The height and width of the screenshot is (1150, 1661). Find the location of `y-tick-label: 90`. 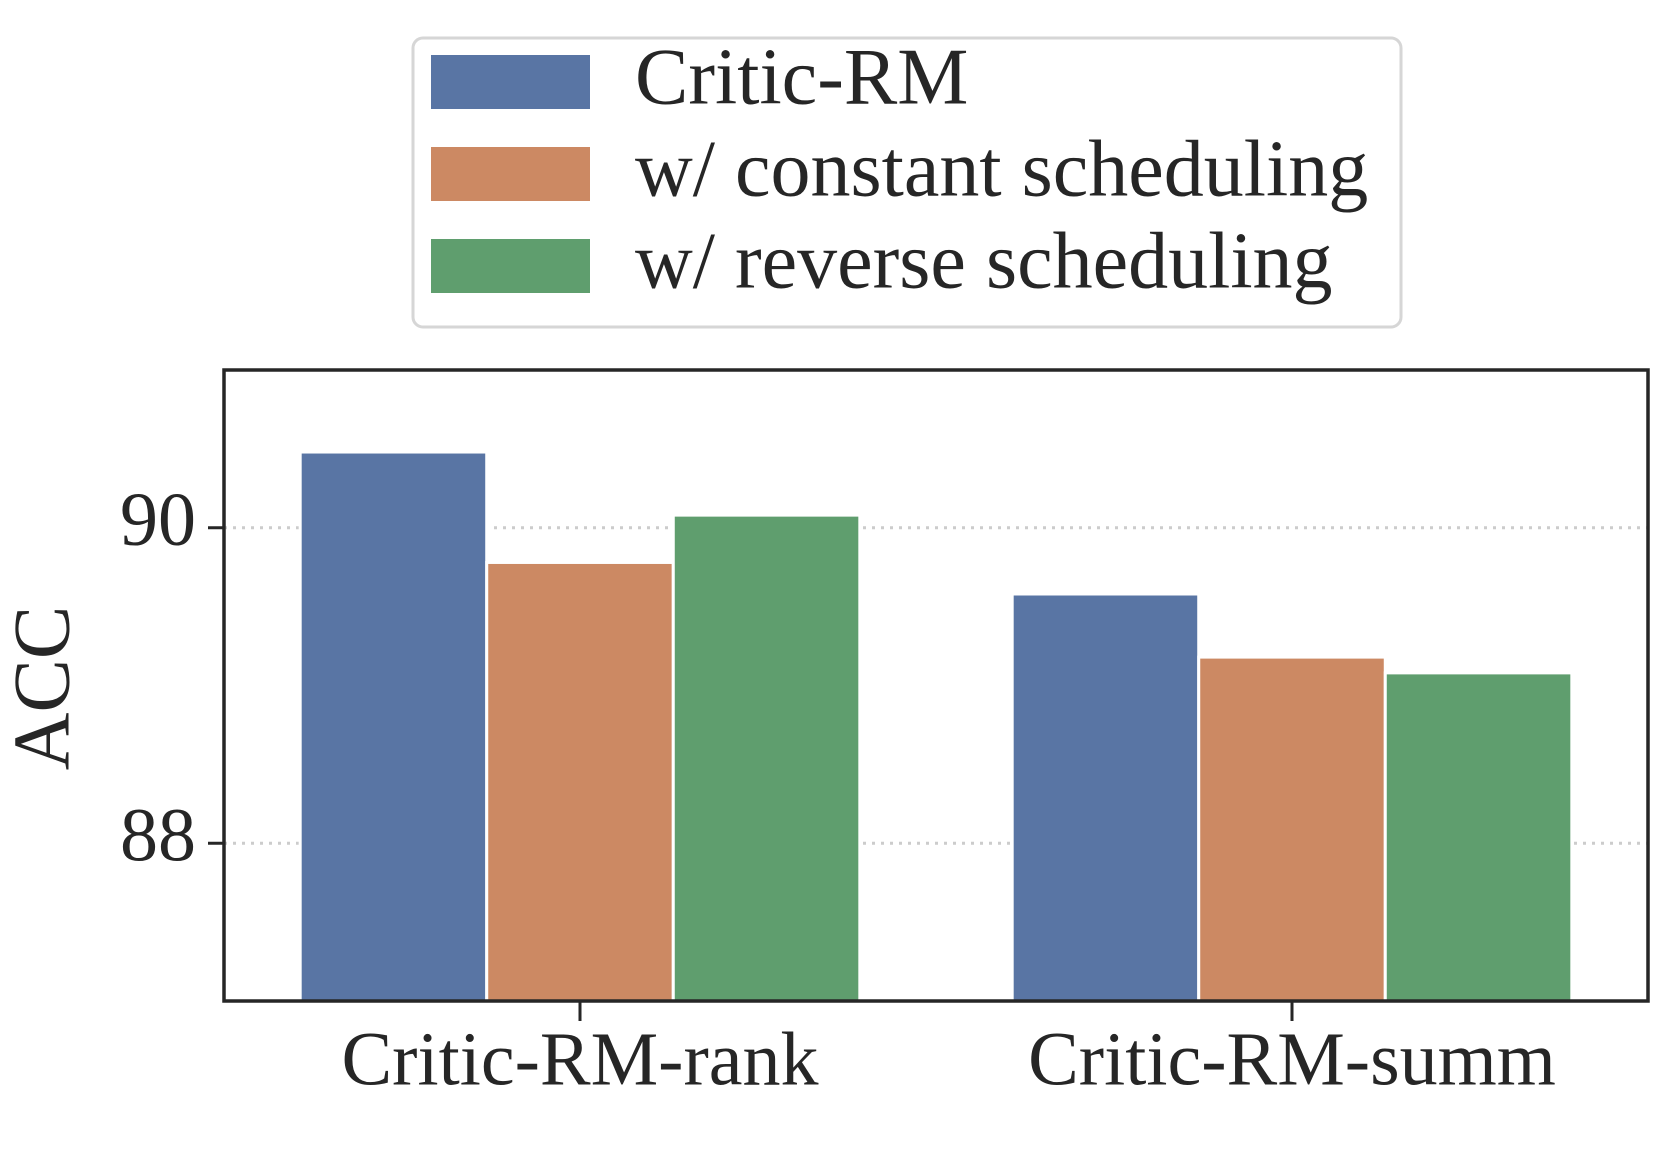

y-tick-label: 90 is located at coordinates (158, 520).